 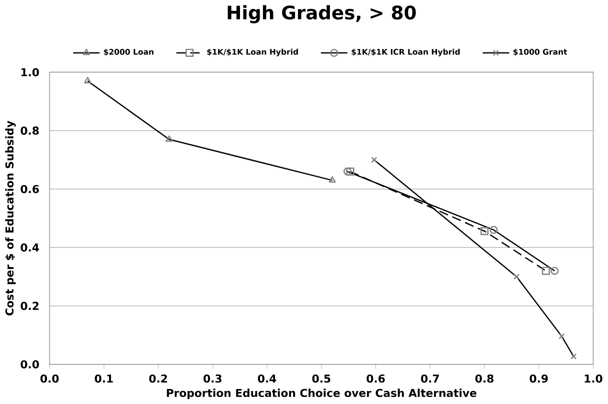 What do you see at coordinates (29, 189) in the screenshot?
I see `y-tick-label: 0.6` at bounding box center [29, 189].